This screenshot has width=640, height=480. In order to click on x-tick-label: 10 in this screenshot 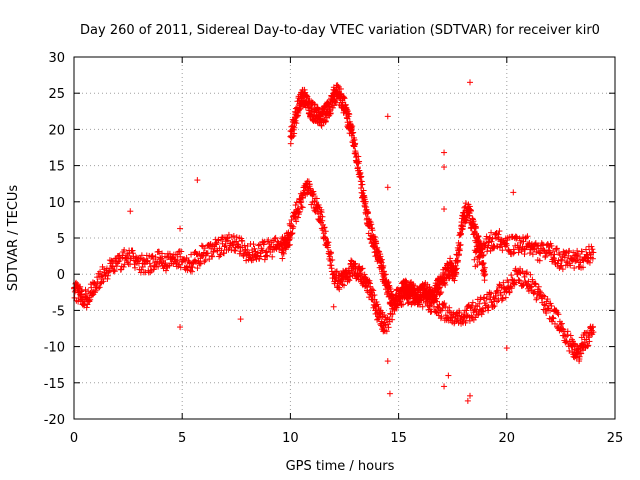, I will do `click(290, 438)`.